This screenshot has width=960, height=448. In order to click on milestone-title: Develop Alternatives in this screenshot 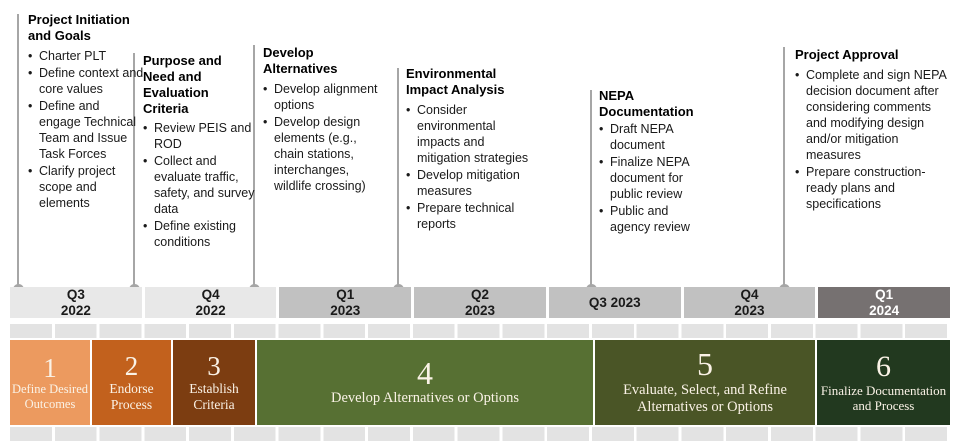, I will do `click(300, 60)`.